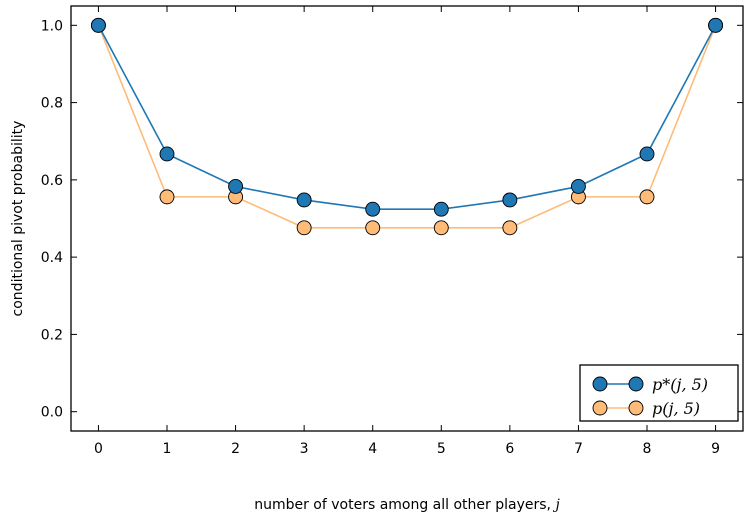 The height and width of the screenshot is (521, 751). I want to click on y-tick-label: 0.6, so click(52, 181).